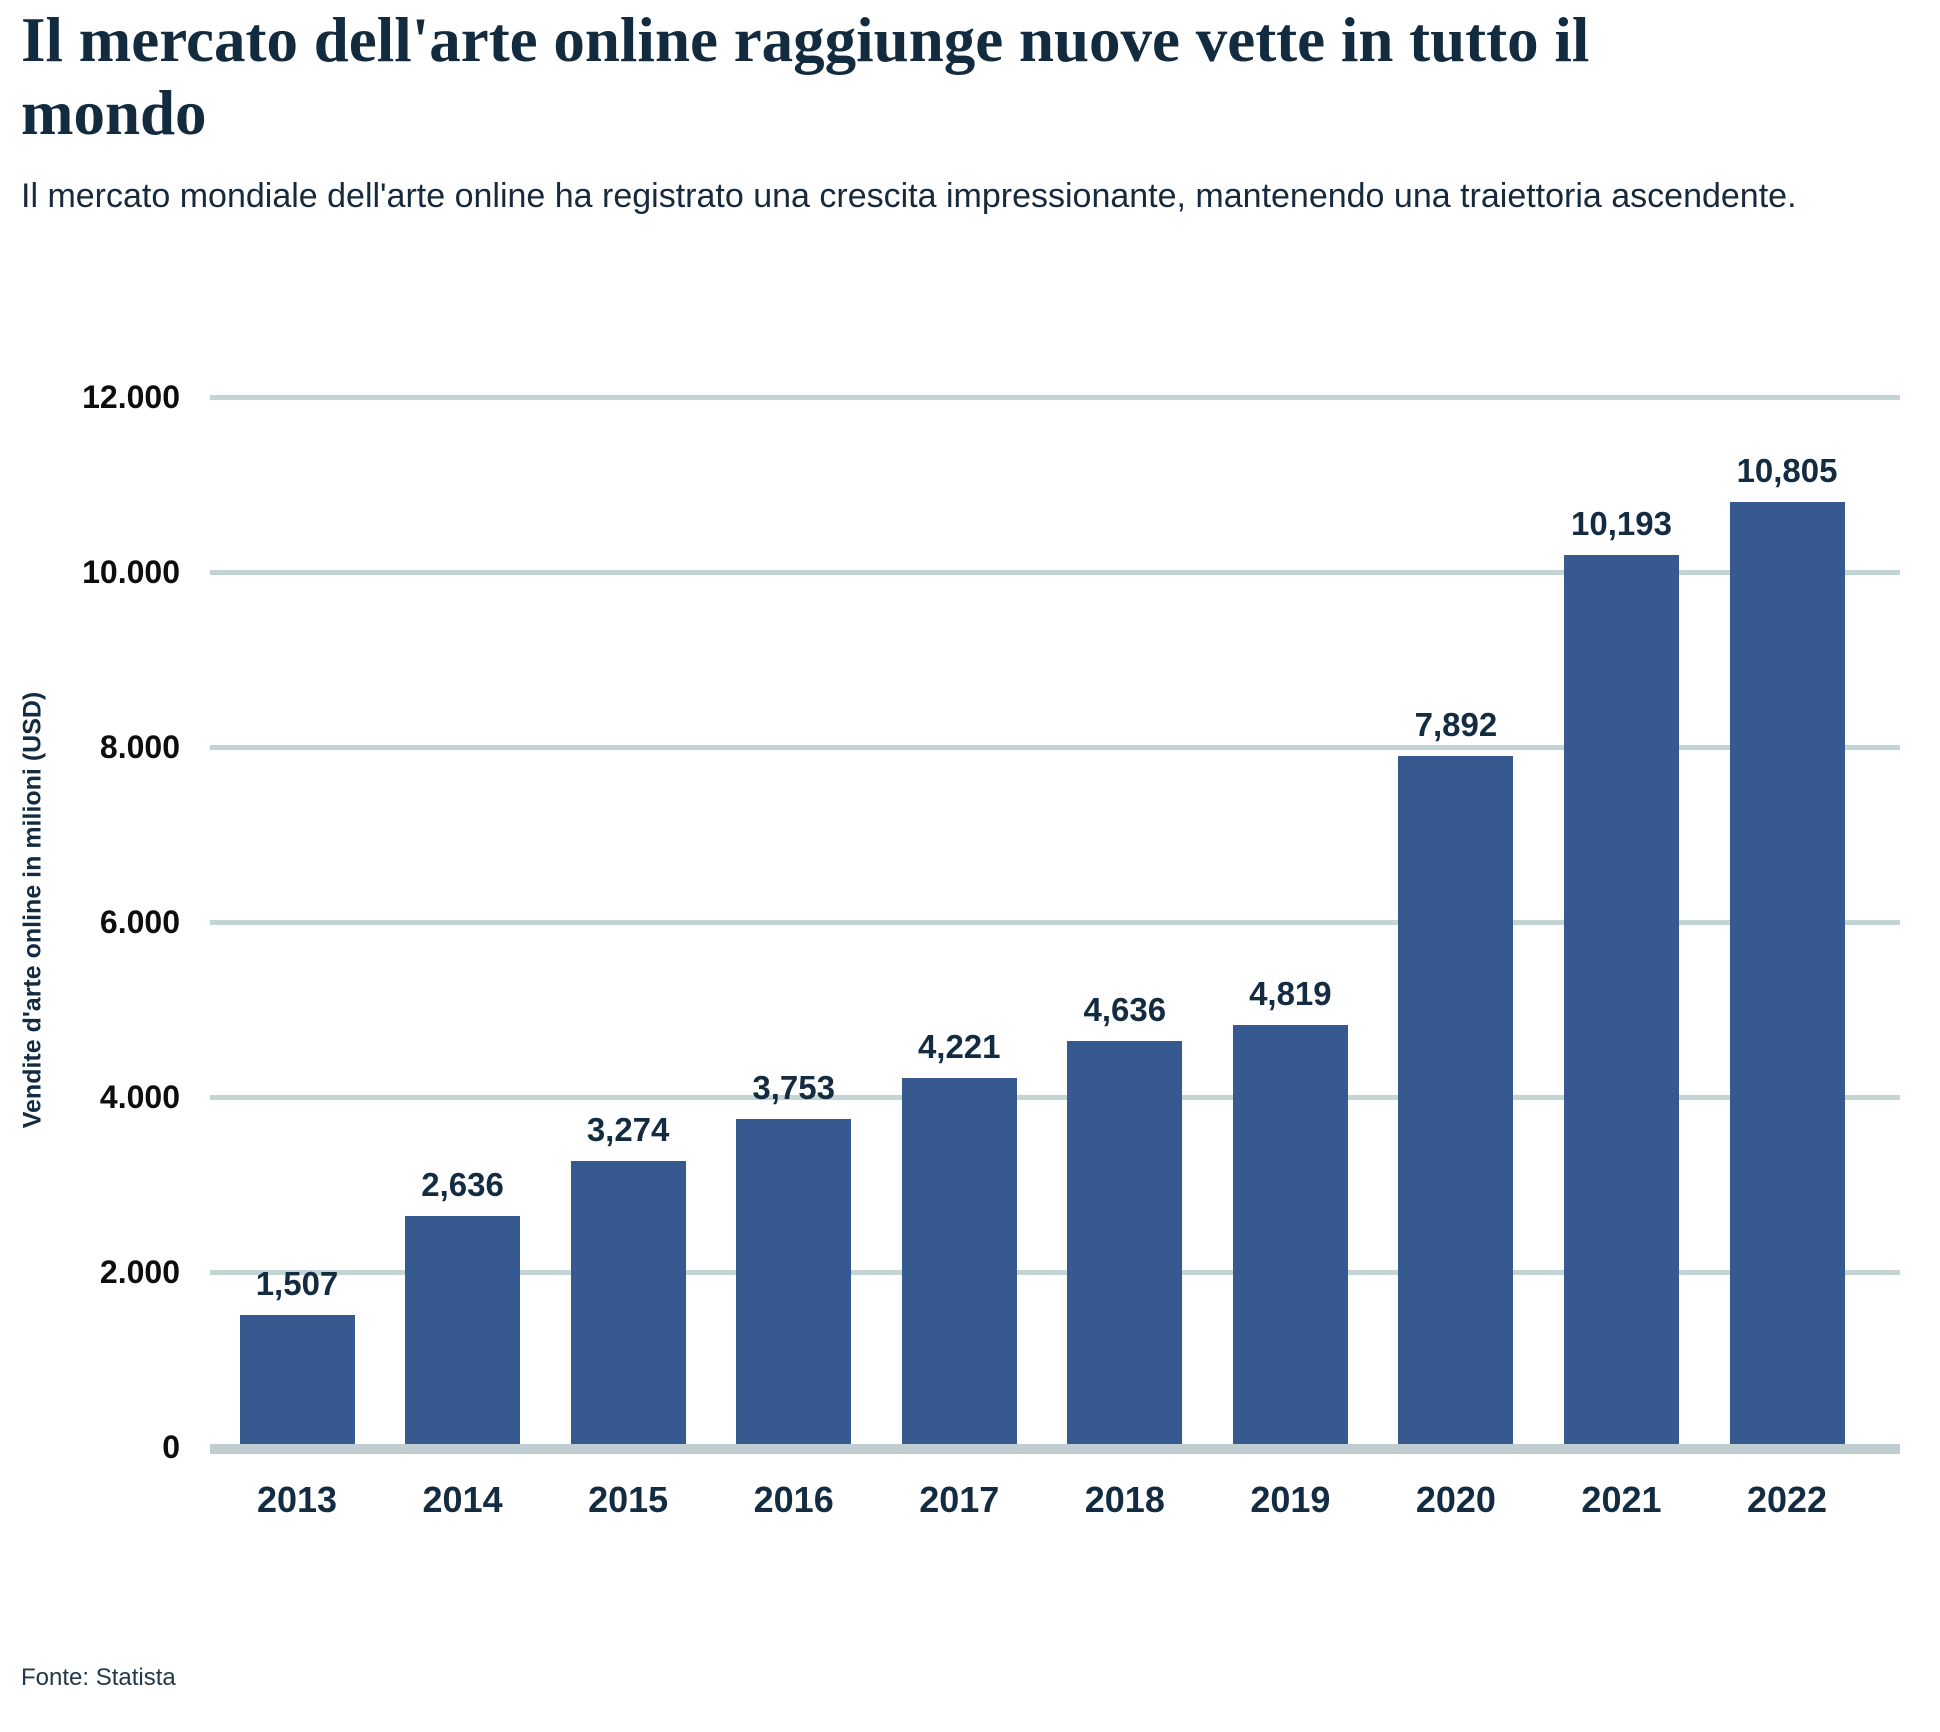 Image resolution: width=1940 pixels, height=1732 pixels. I want to click on y-tick-label: 0, so click(171, 1447).